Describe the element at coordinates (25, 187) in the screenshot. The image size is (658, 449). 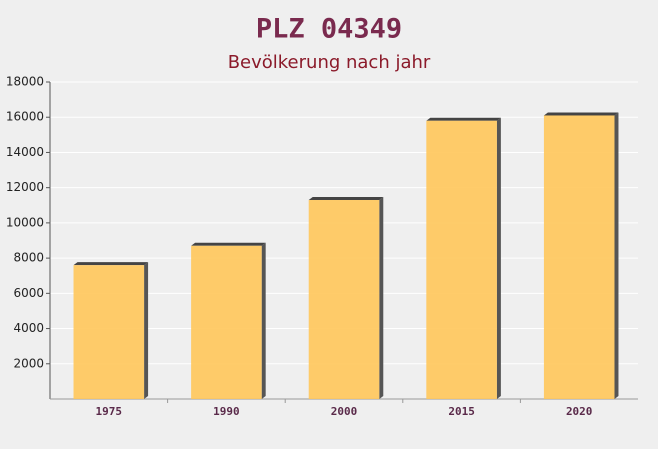
I see `y-tick-label: 12000` at that location.